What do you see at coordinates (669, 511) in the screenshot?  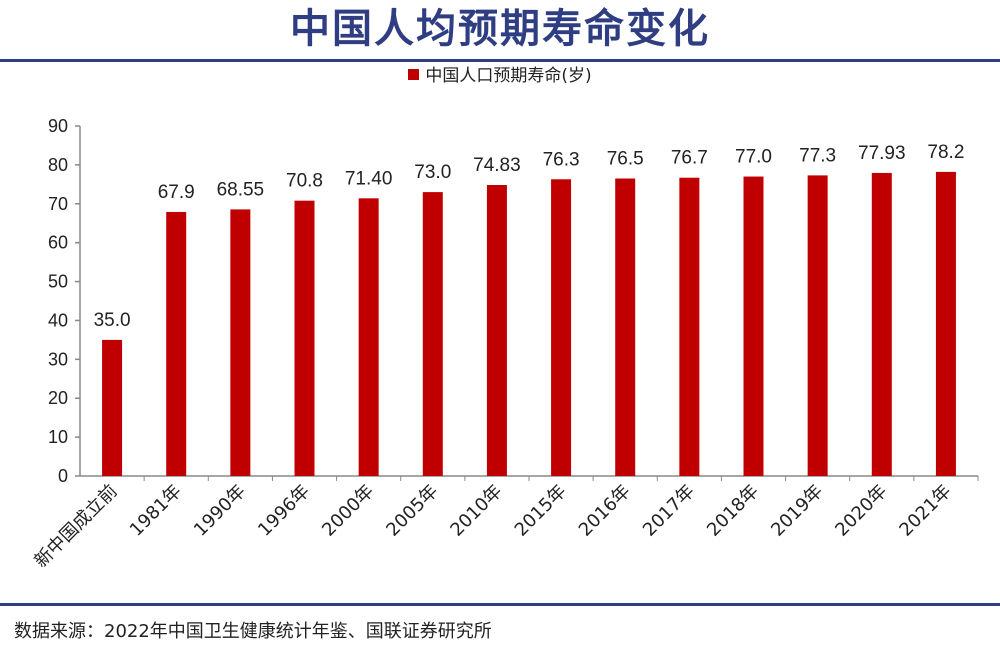 I see `x-category-label: 2017年` at bounding box center [669, 511].